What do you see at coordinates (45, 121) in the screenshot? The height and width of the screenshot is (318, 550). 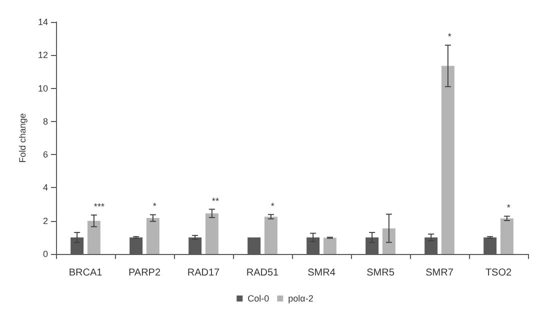 I see `y-tick-label: 8` at bounding box center [45, 121].